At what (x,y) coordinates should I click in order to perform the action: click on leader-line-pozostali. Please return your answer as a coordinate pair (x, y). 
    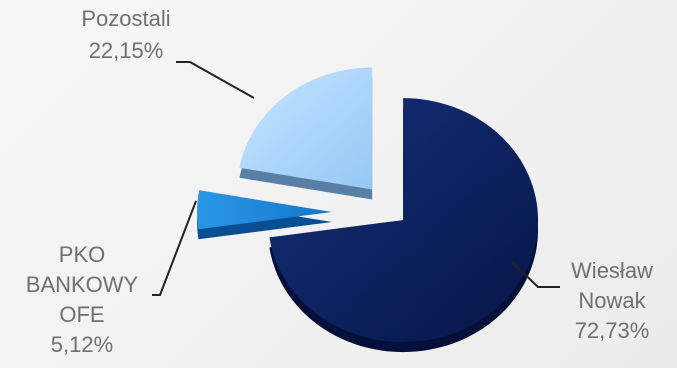
    Looking at the image, I should click on (215, 80).